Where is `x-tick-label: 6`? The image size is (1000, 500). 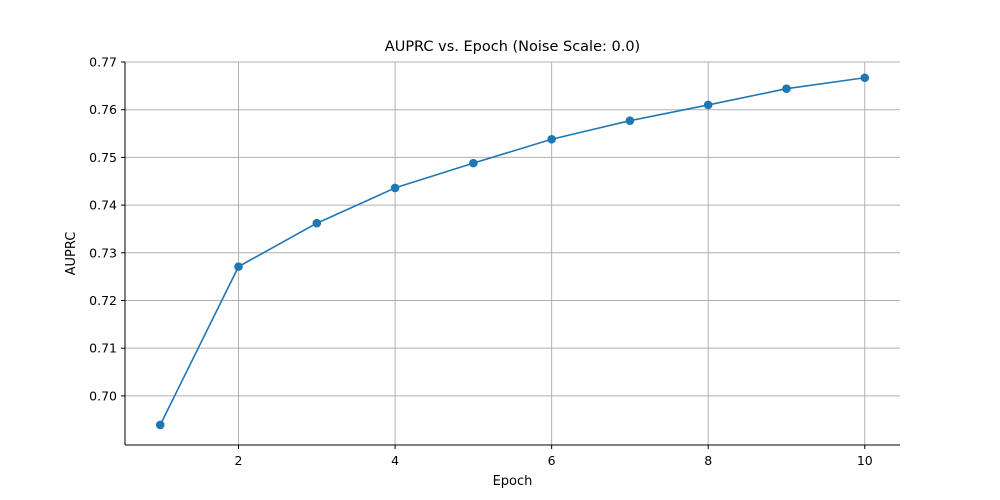 x-tick-label: 6 is located at coordinates (552, 460).